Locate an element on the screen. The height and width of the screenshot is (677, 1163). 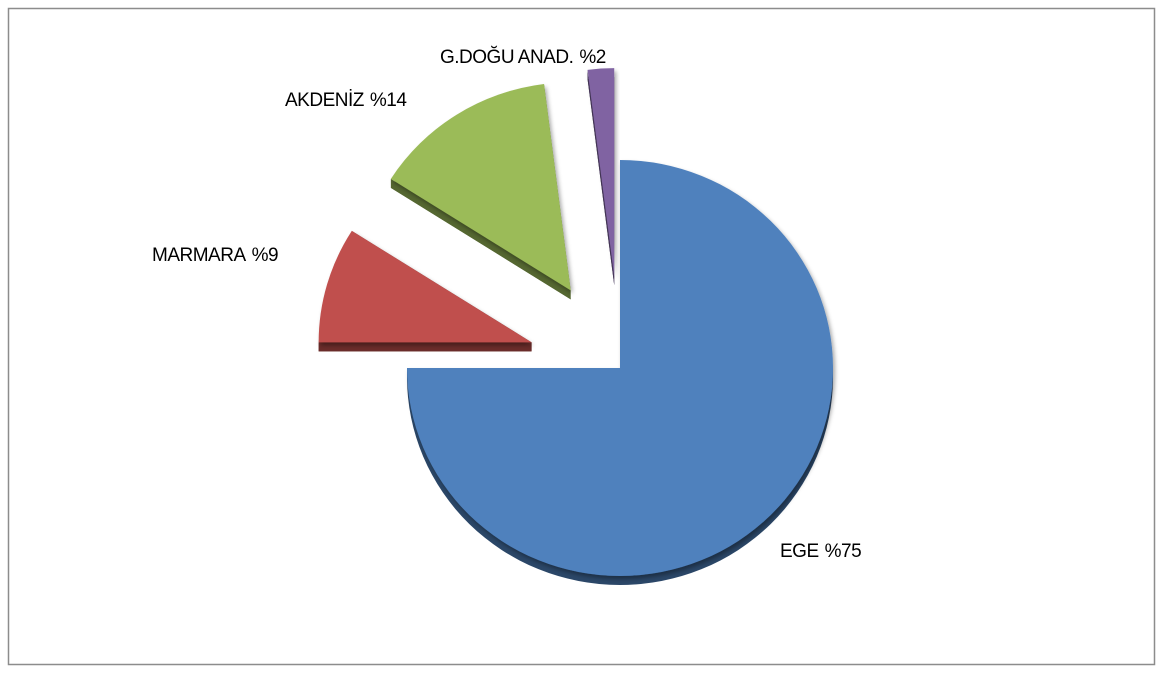
slice-label: EGE %75 is located at coordinates (820, 551).